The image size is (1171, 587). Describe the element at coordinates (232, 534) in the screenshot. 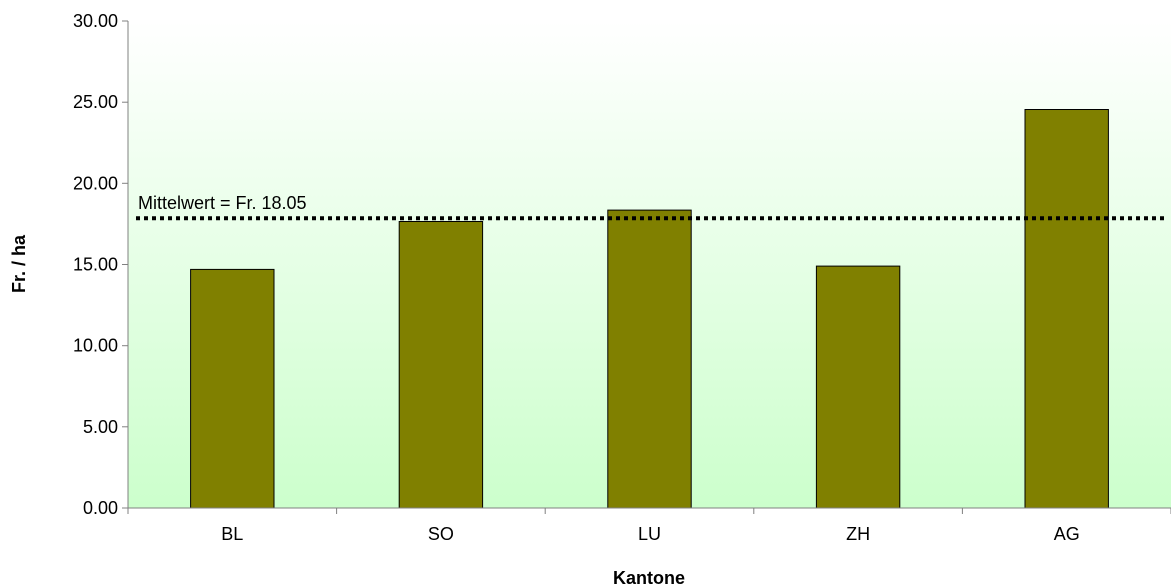

I see `x-tick-label: BL` at that location.